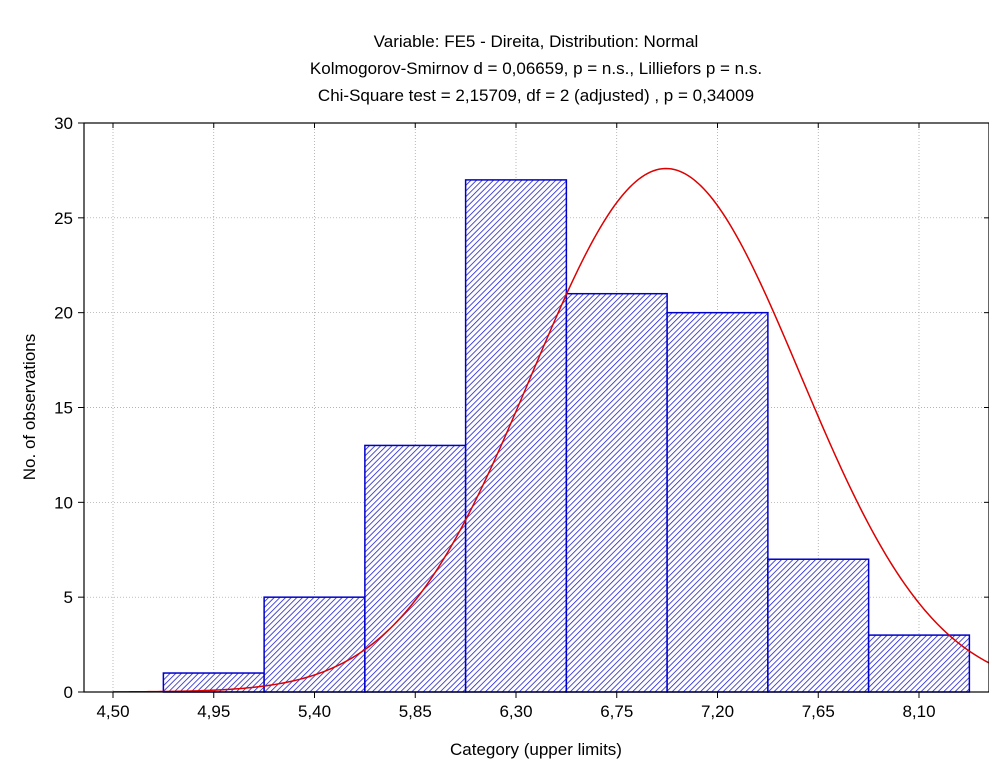 The height and width of the screenshot is (763, 989). What do you see at coordinates (63, 502) in the screenshot?
I see `y-tick-label: 10` at bounding box center [63, 502].